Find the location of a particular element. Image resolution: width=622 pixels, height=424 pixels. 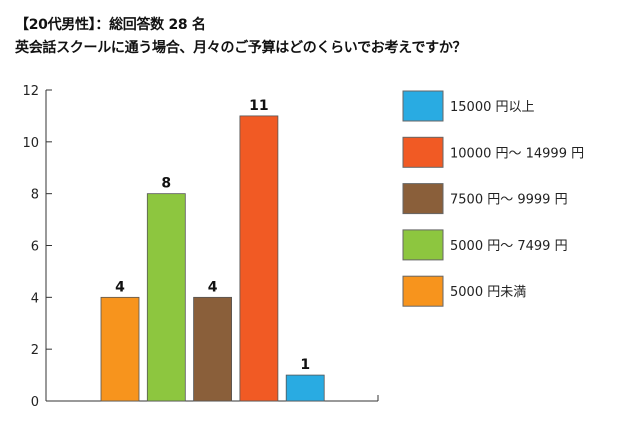

bar-value-label: 11 is located at coordinates (258, 106).